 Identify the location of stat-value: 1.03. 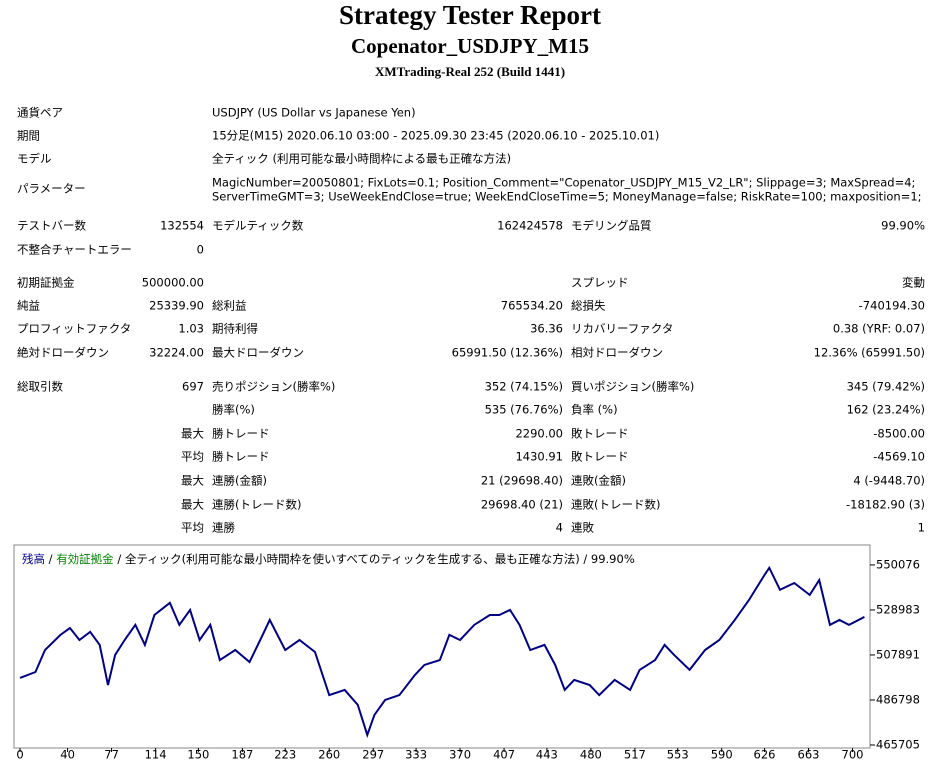
(191, 329).